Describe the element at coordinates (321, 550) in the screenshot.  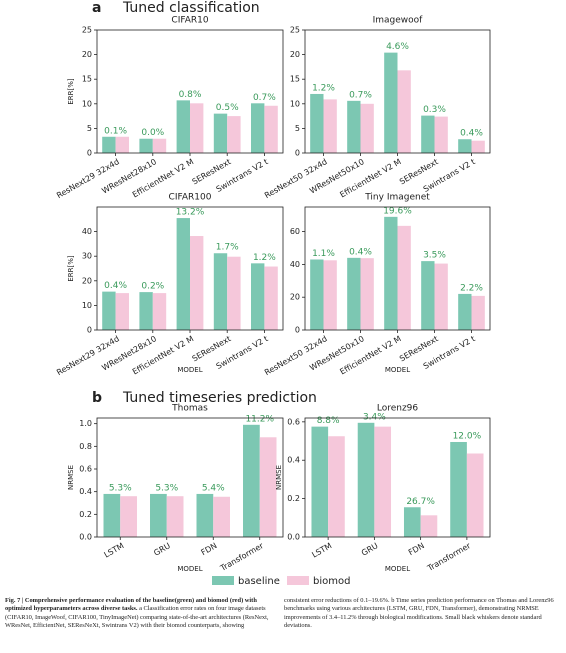
I see `x-tick-label: LSTM` at that location.